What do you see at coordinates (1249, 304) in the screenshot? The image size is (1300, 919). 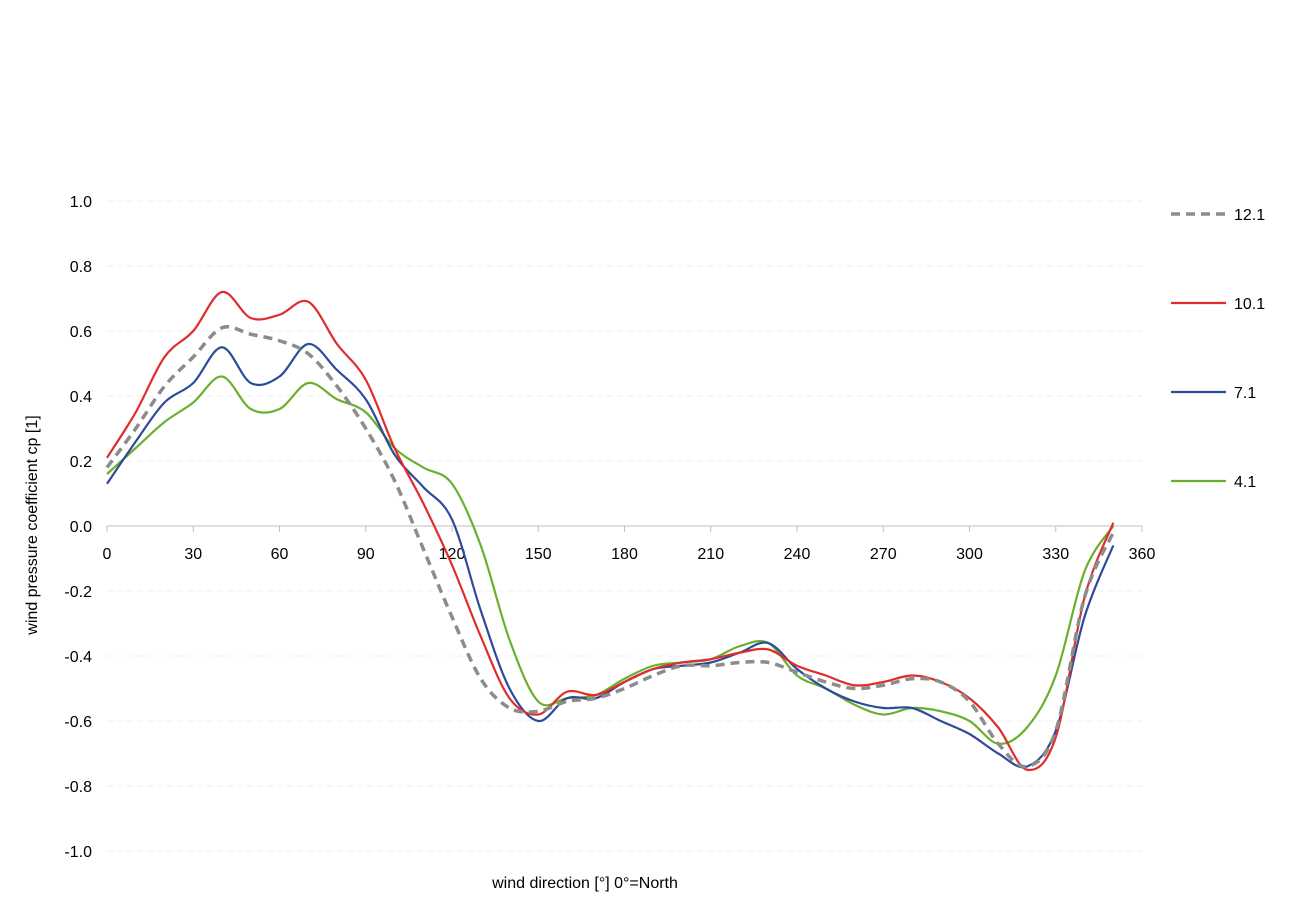 I see `legend-label: 10.1` at bounding box center [1249, 304].